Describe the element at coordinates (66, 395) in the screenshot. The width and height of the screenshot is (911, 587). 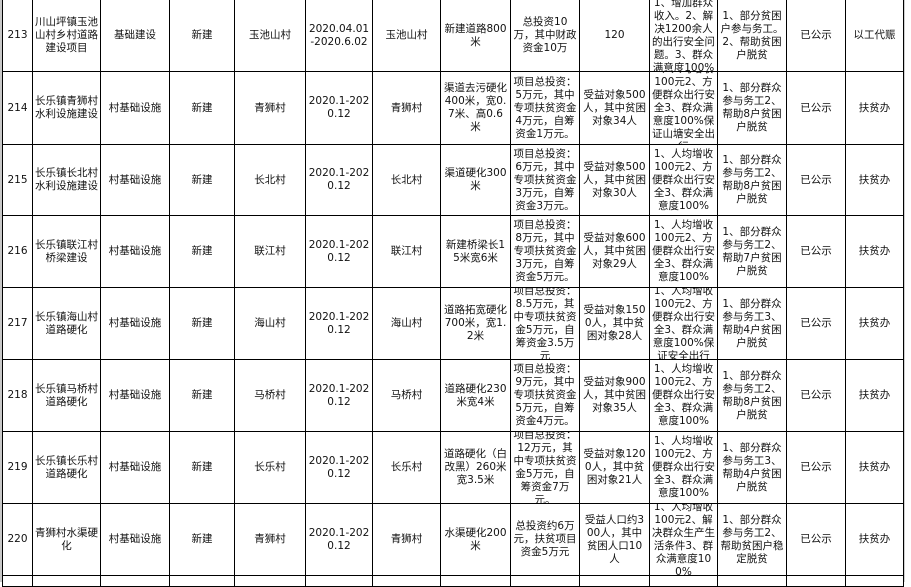
I see `cell-name: 长乐镇马桥村道路硬化` at that location.